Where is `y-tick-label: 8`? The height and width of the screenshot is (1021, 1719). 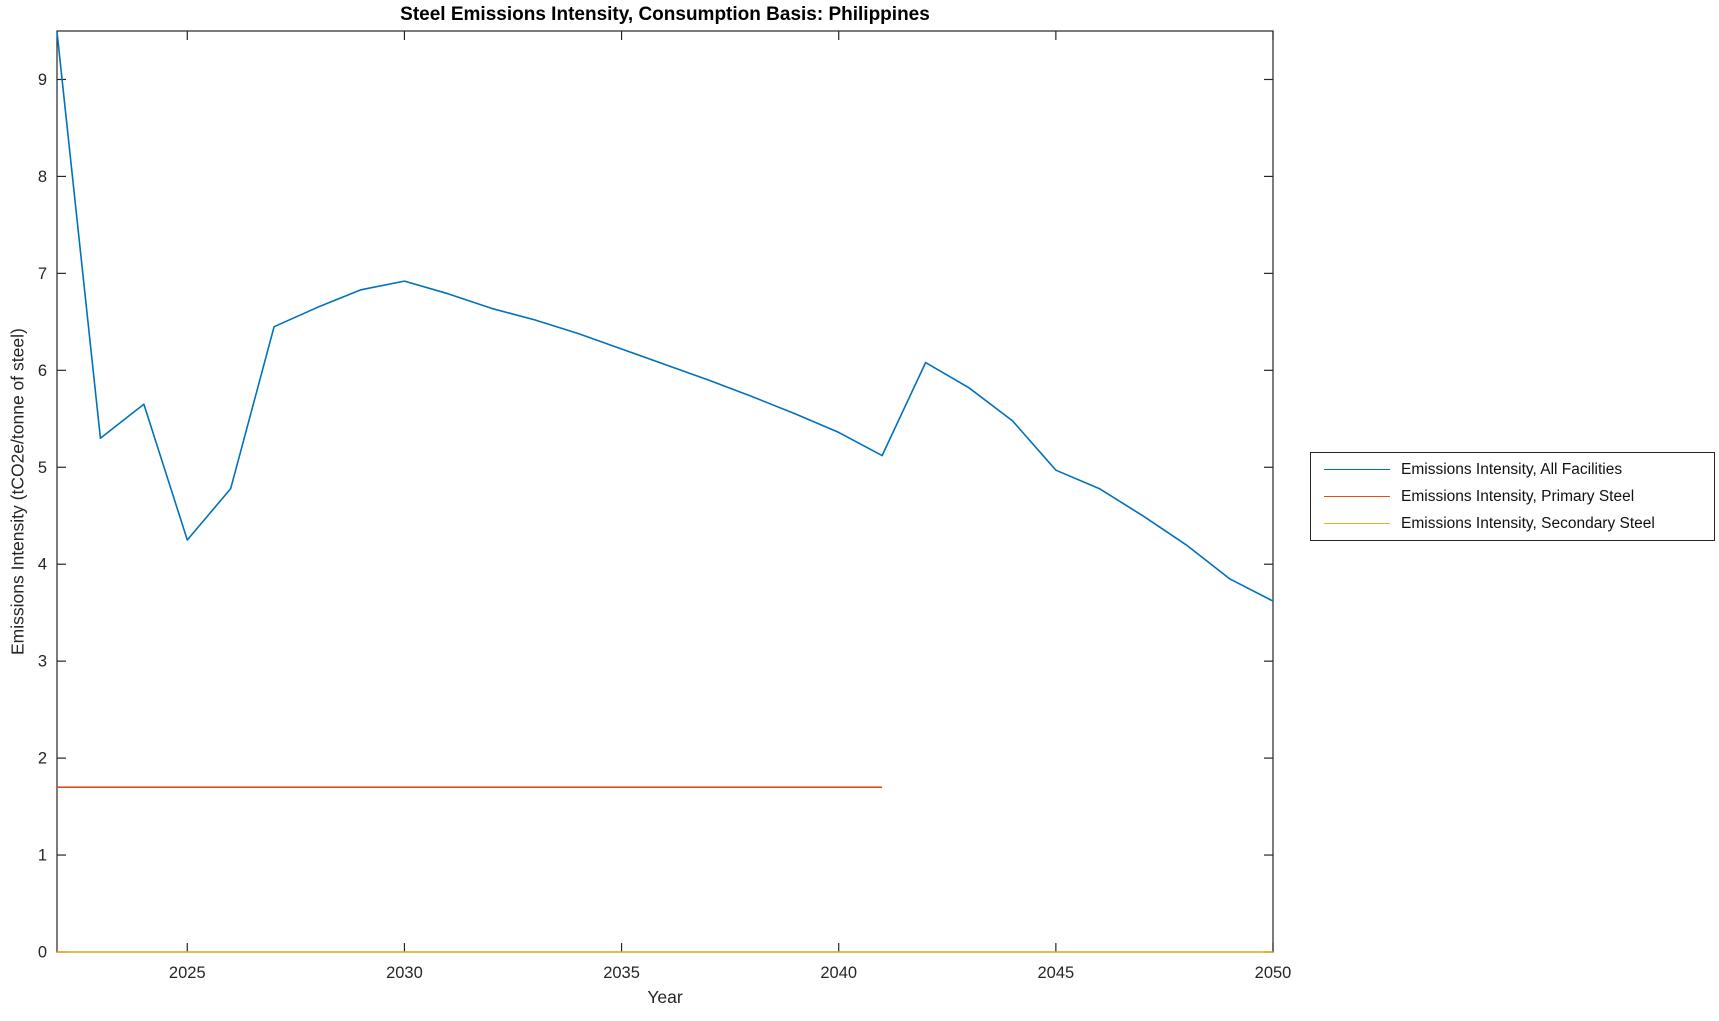
y-tick-label: 8 is located at coordinates (42, 177).